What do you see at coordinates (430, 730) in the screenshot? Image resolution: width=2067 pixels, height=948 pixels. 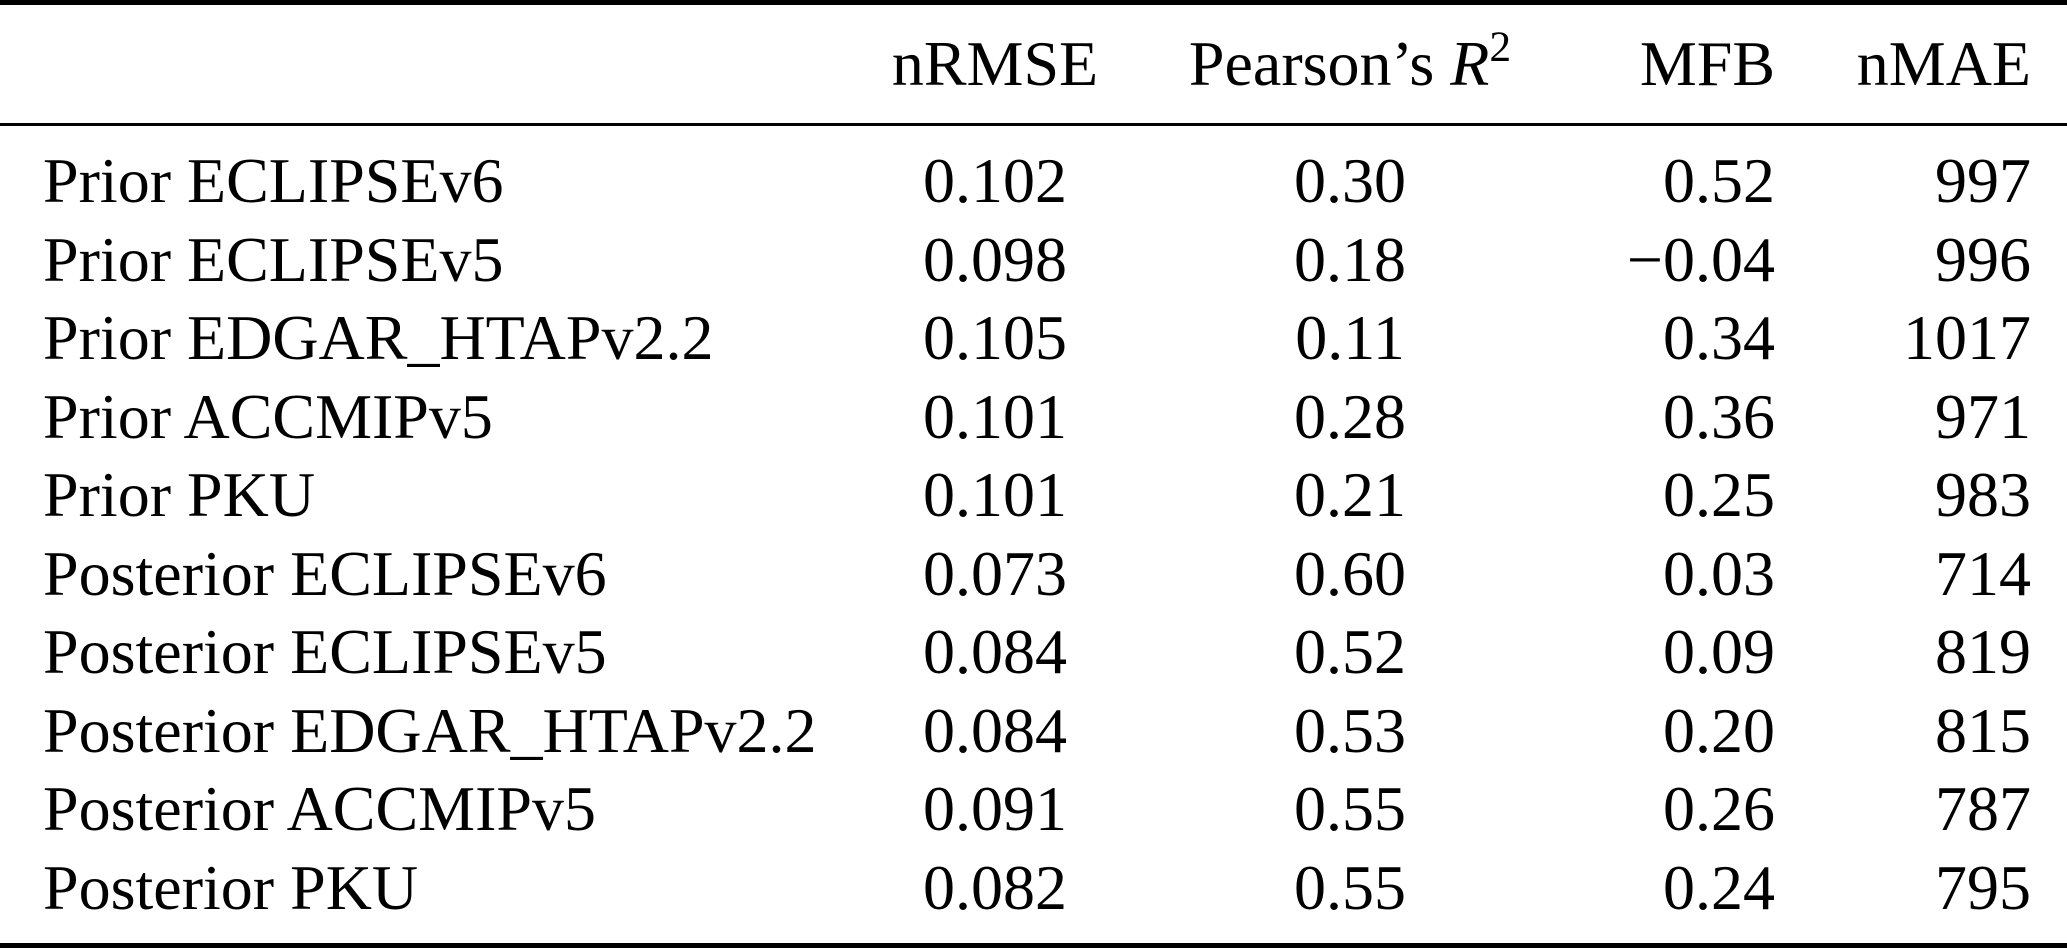 I see `row-label: Posterior EDGAR_HTAPv2.2` at bounding box center [430, 730].